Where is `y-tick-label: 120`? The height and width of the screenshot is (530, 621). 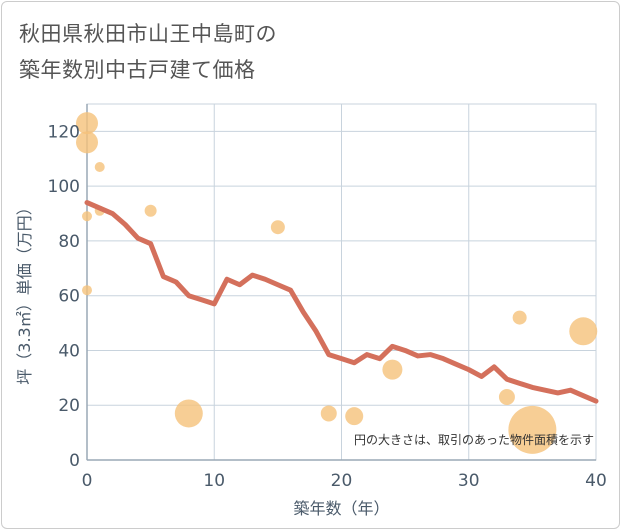 y-tick-label: 120 is located at coordinates (64, 132).